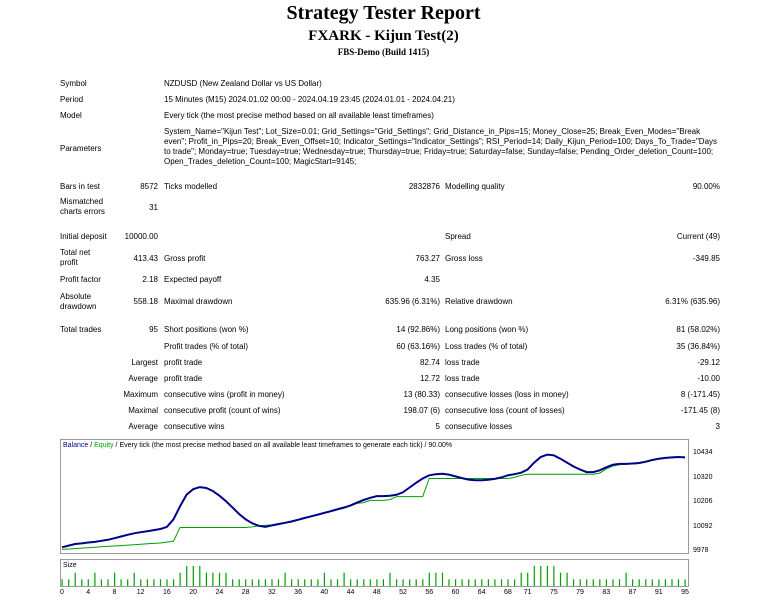  Describe the element at coordinates (412, 301) in the screenshot. I see `maximal-drawdown-value: 635.96 (6.31%)` at that location.